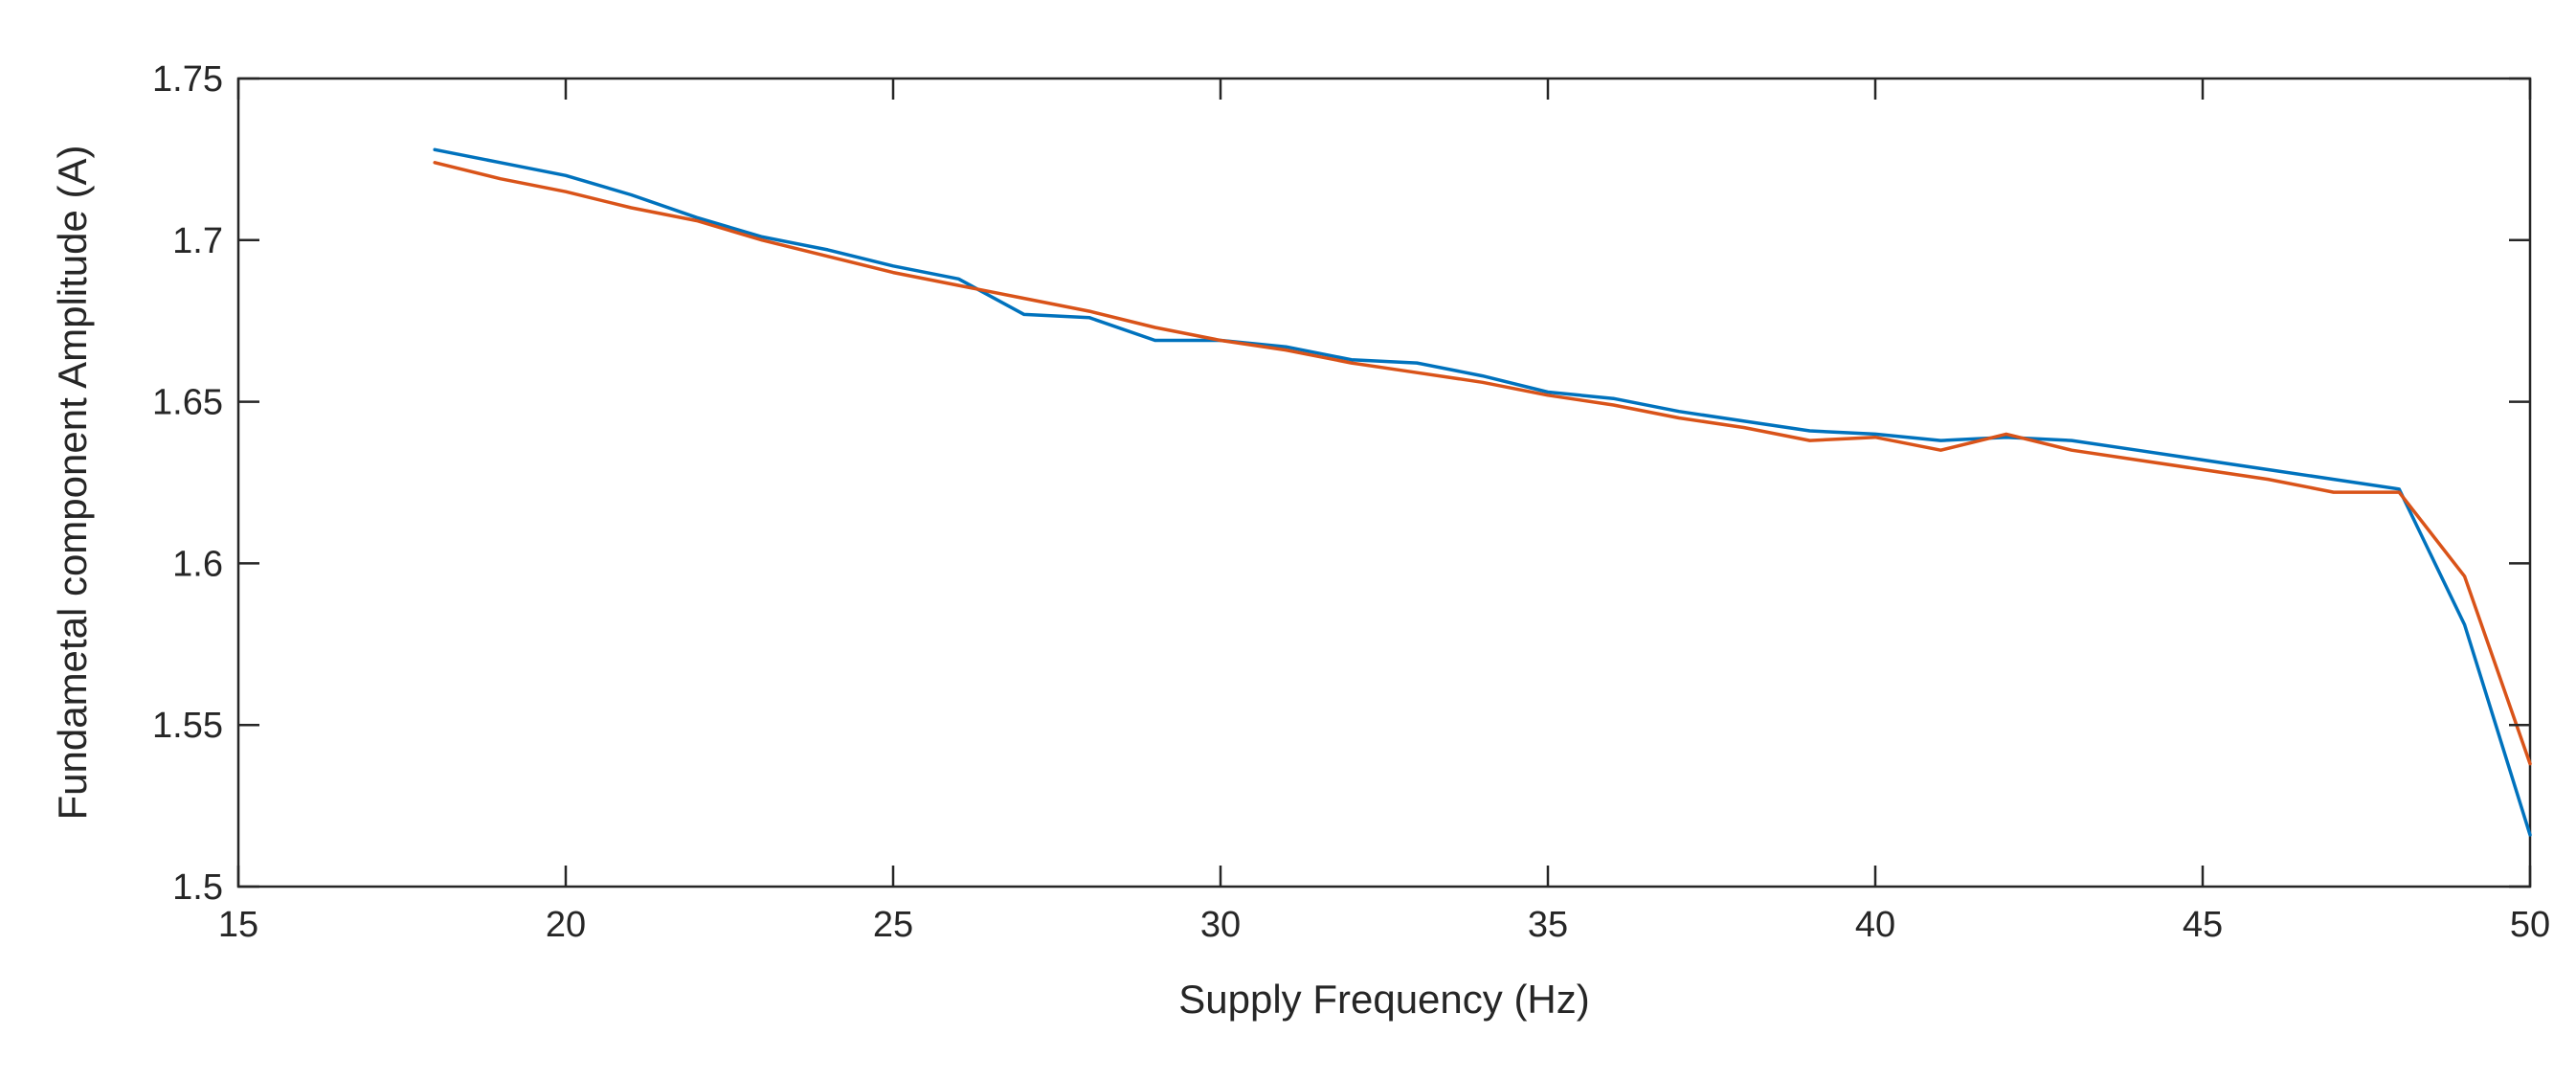 This screenshot has height=1080, width=2576. What do you see at coordinates (188, 403) in the screenshot?
I see `y-tick-label: 1.65` at bounding box center [188, 403].